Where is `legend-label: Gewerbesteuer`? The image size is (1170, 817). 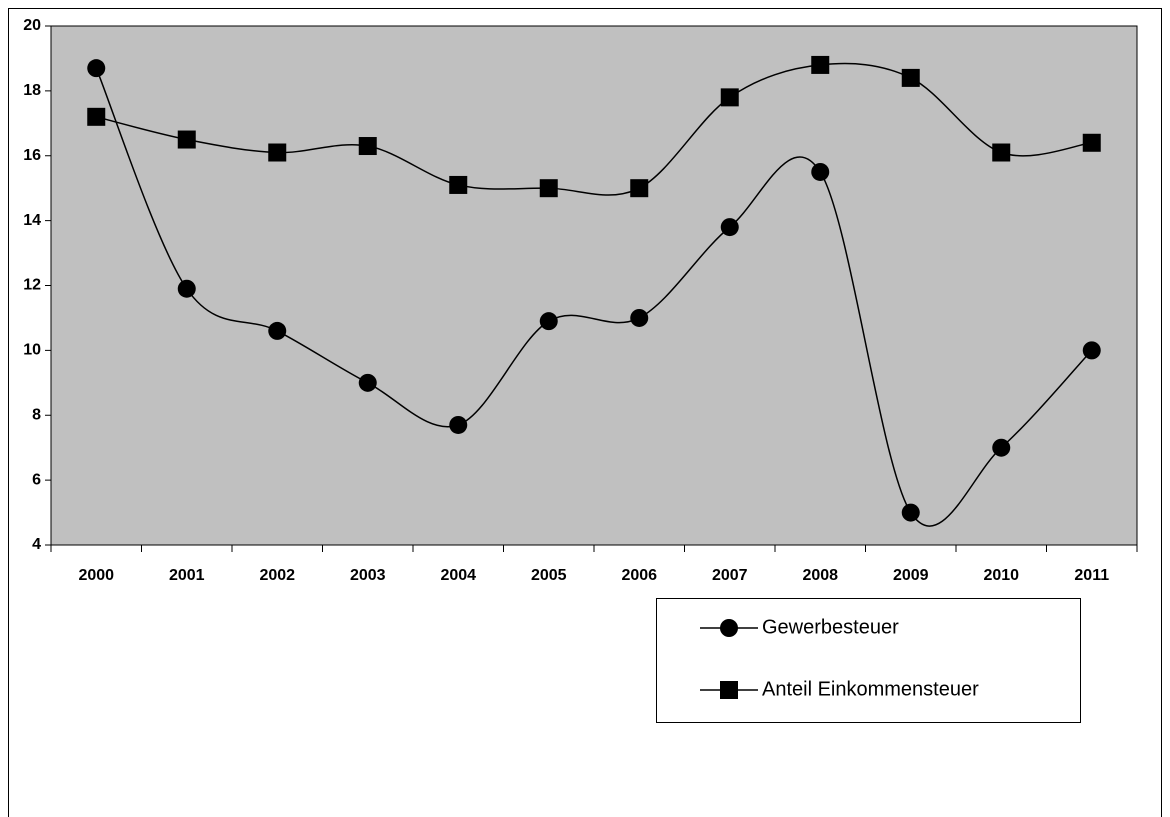
legend-label: Gewerbesteuer is located at coordinates (830, 627).